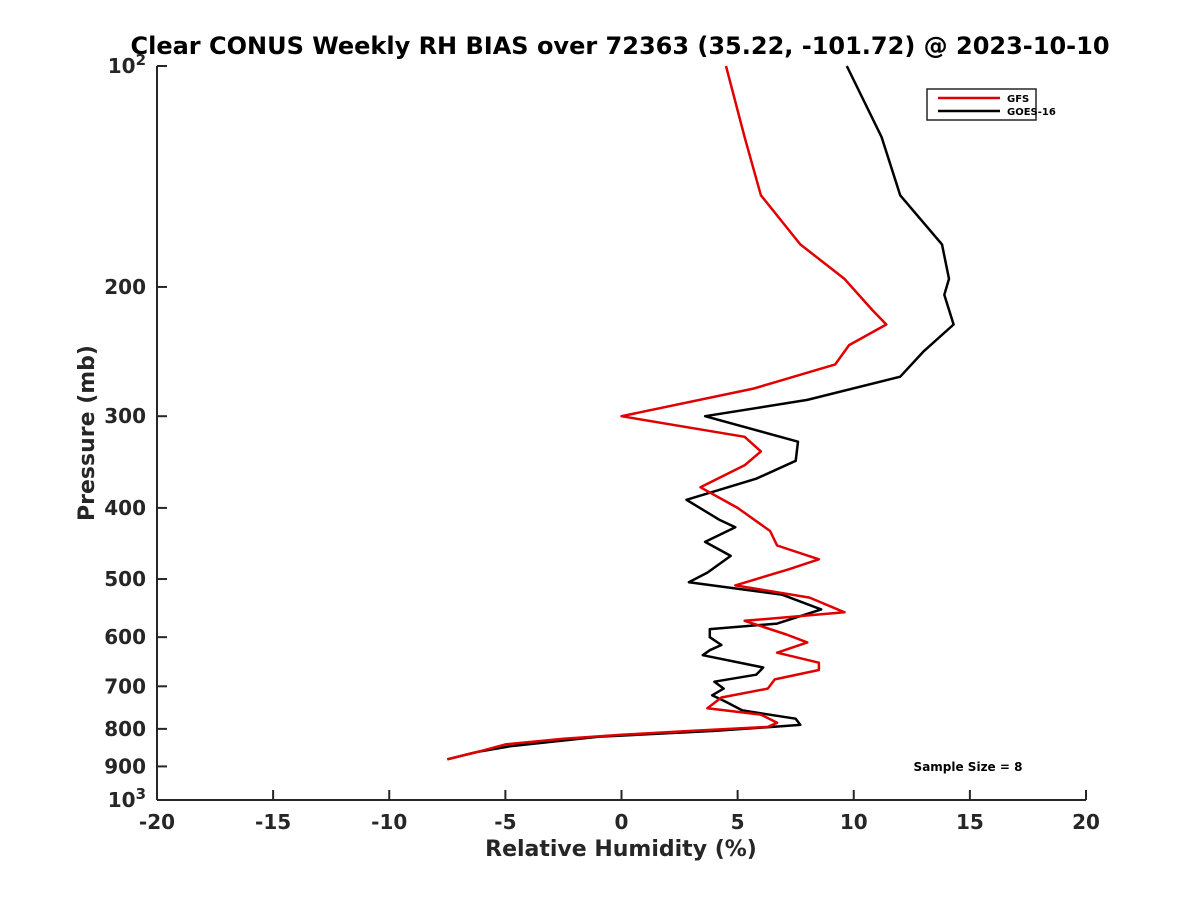 This screenshot has height=900, width=1200. What do you see at coordinates (127, 798) in the screenshot?
I see `y-tick-label: 10³` at bounding box center [127, 798].